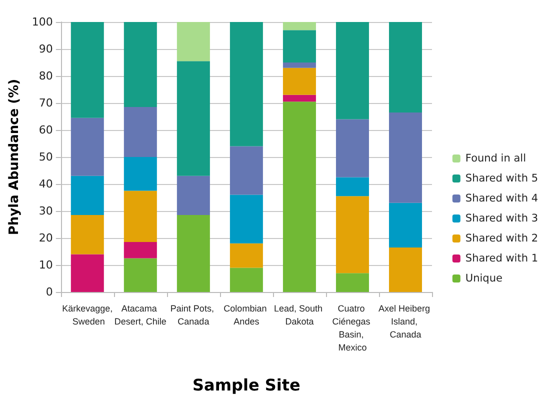 The width and height of the screenshot is (547, 414). What do you see at coordinates (193, 315) in the screenshot?
I see `x-tick-label: Paint Pots, Canada` at bounding box center [193, 315].